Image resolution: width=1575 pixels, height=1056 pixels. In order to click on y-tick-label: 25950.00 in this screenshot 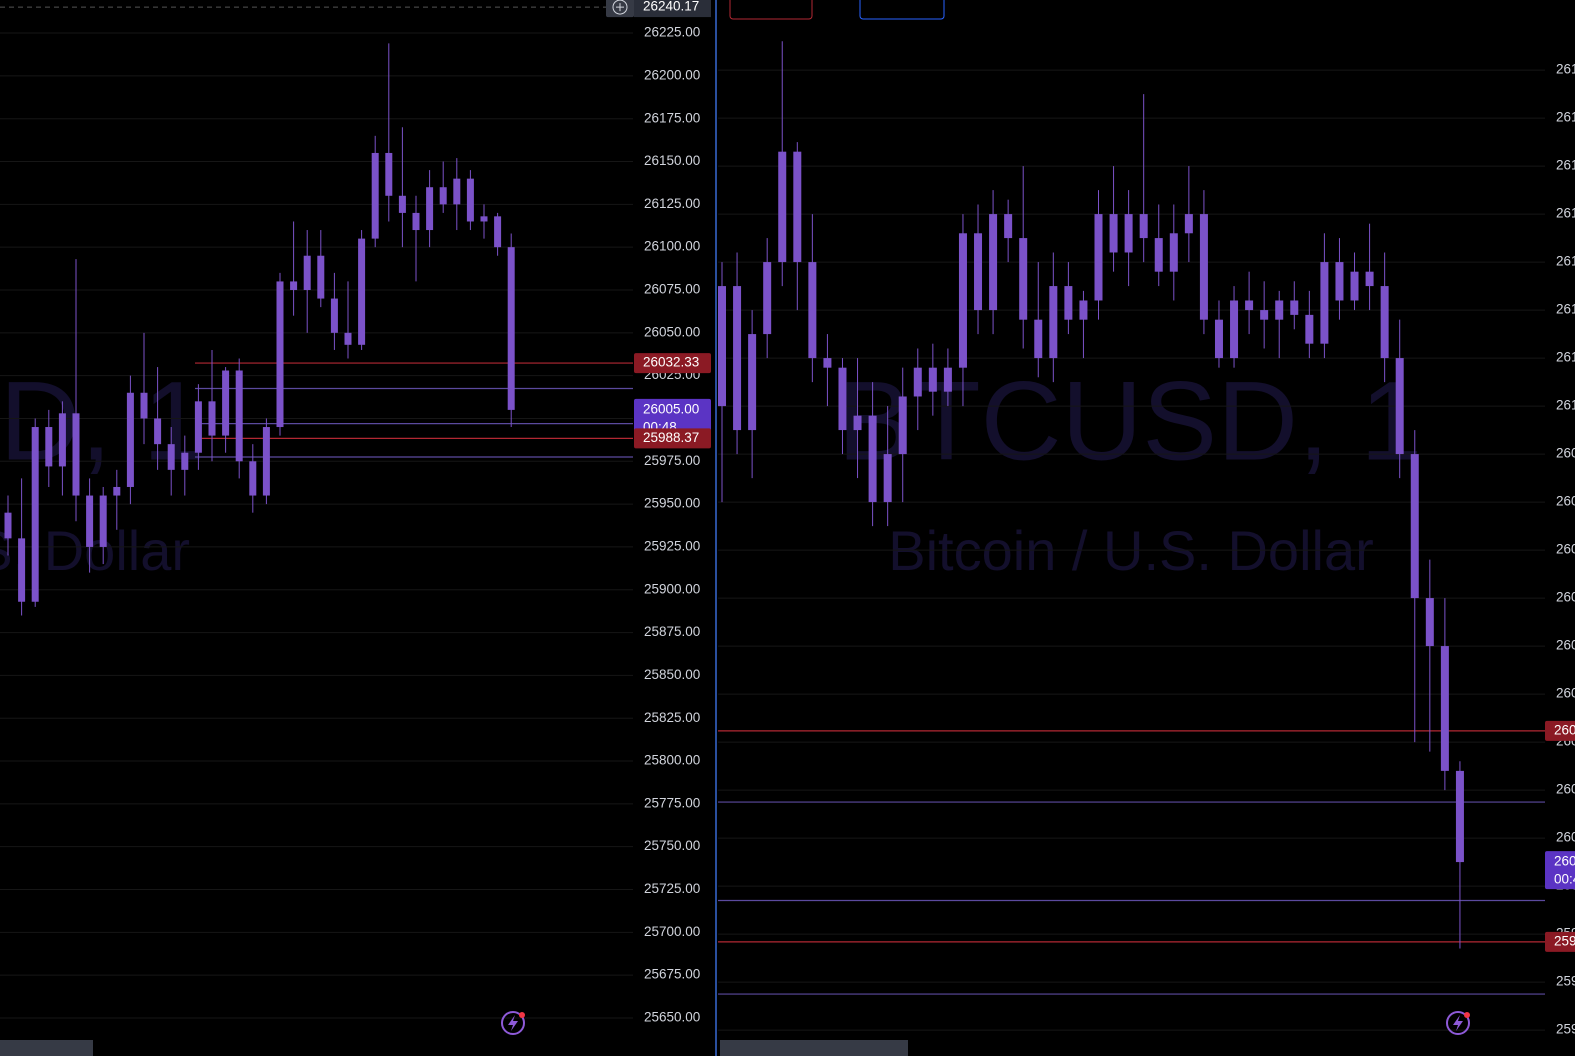, I will do `click(672, 503)`.